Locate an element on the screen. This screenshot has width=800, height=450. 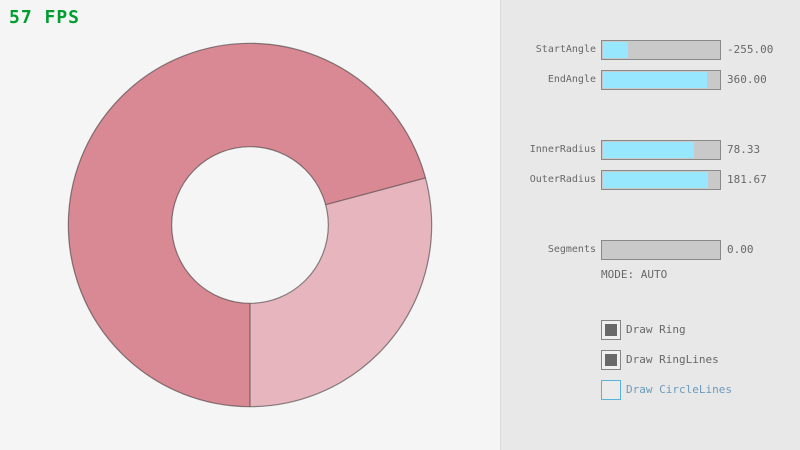
end-angle-slider is located at coordinates (661, 80).